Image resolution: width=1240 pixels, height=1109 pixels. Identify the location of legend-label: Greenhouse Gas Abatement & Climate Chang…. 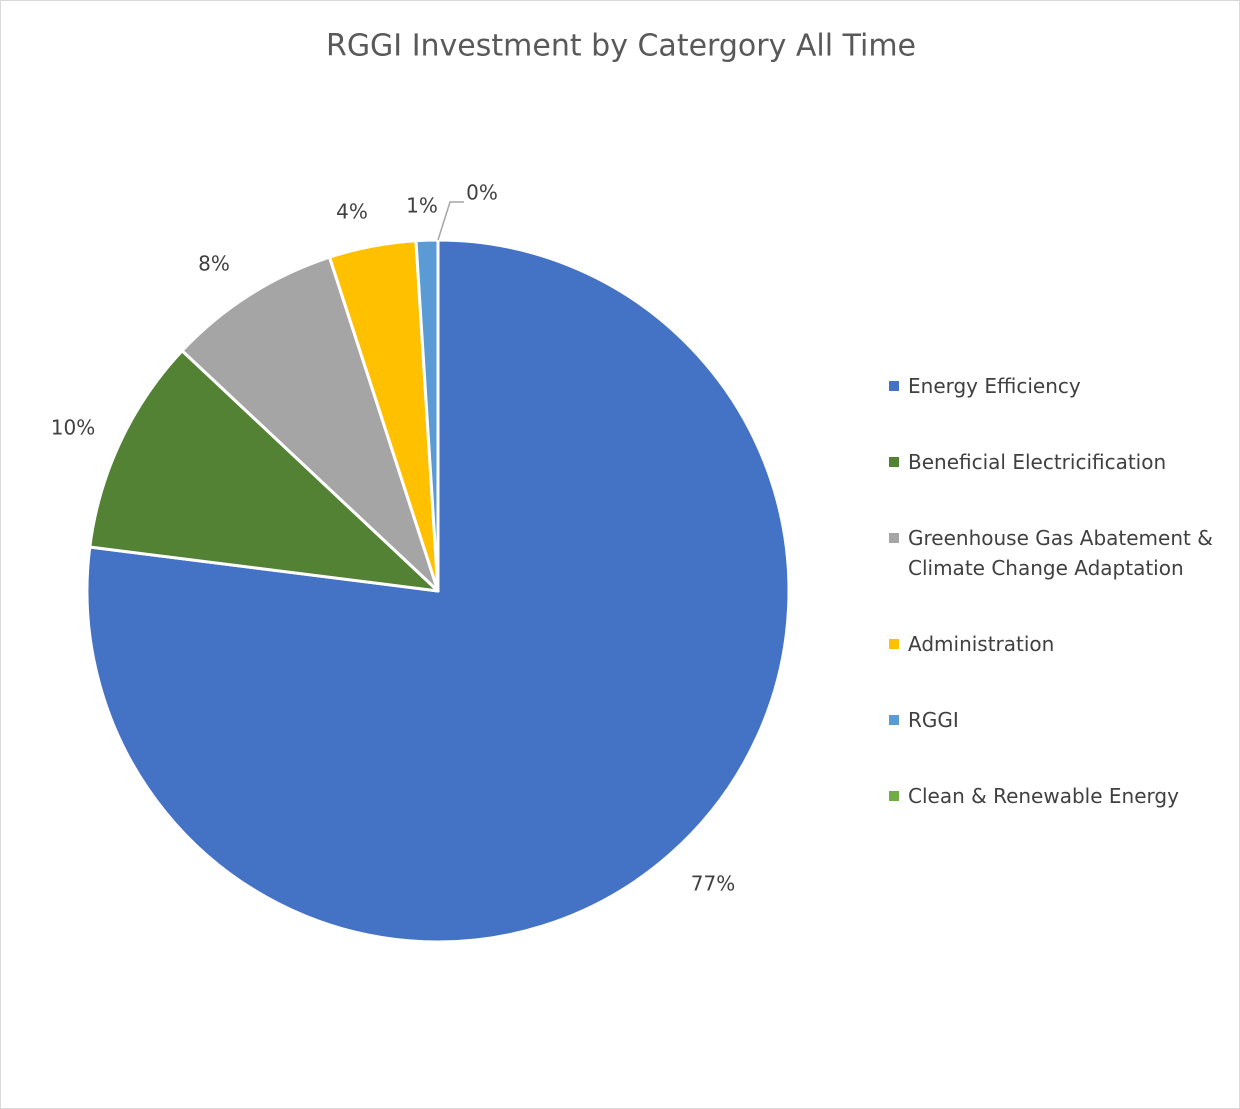
(1060, 553).